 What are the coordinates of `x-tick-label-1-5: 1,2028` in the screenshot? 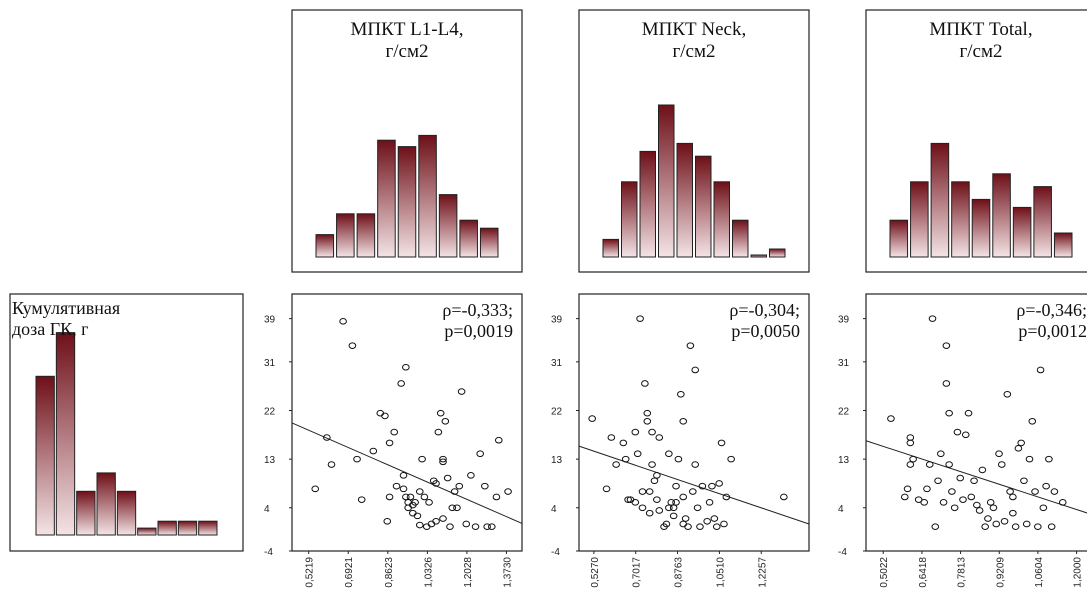 It's located at (468, 572).